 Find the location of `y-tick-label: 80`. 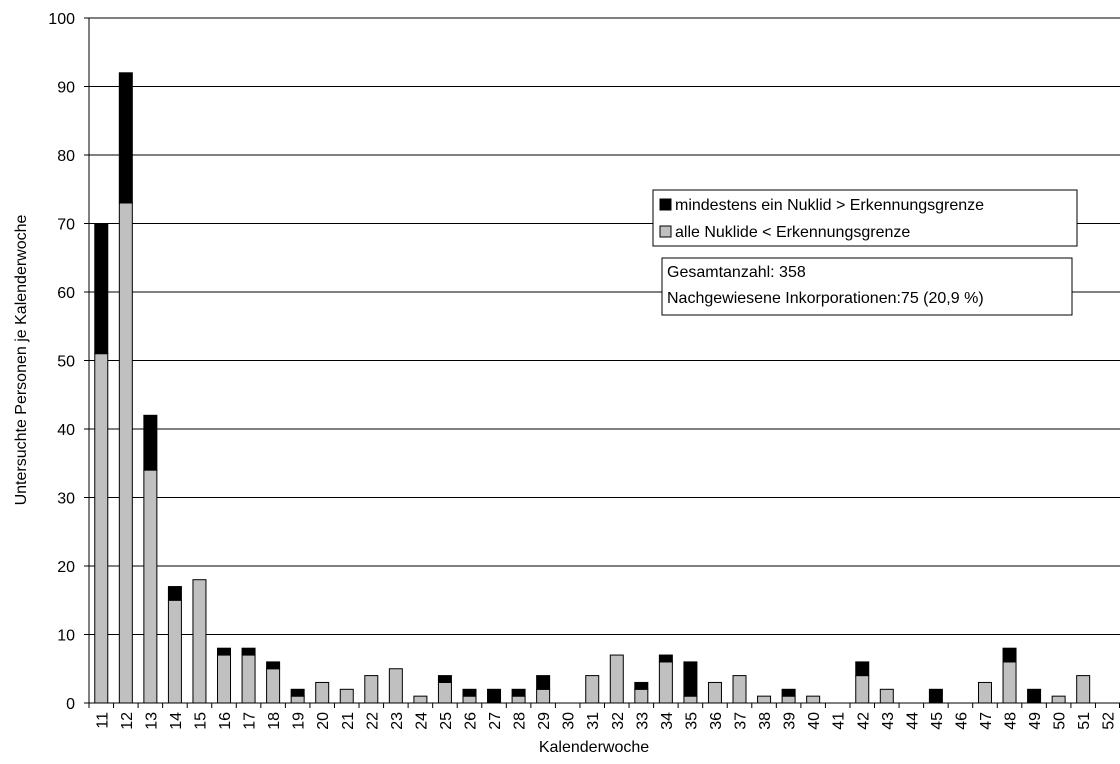

y-tick-label: 80 is located at coordinates (66, 156).